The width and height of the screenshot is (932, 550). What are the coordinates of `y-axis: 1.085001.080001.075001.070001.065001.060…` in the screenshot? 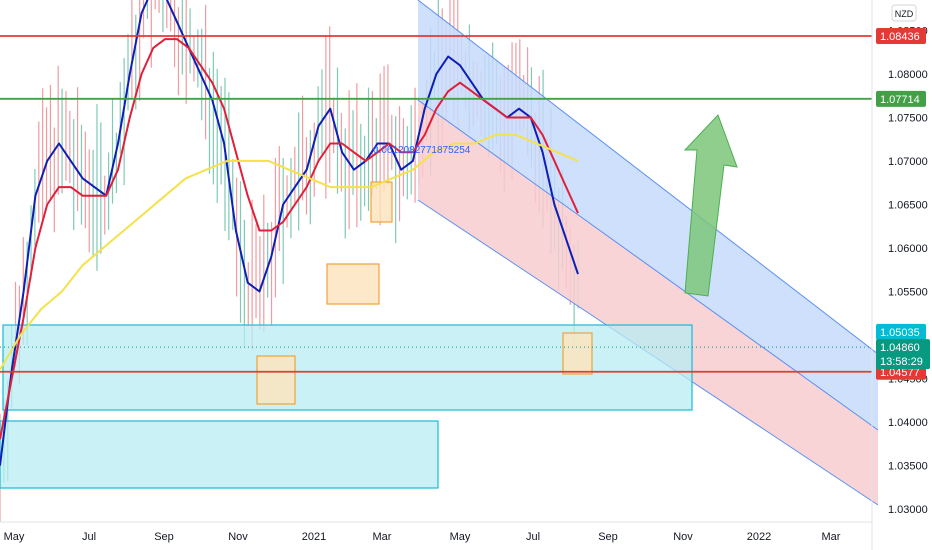 It's located at (908, 270).